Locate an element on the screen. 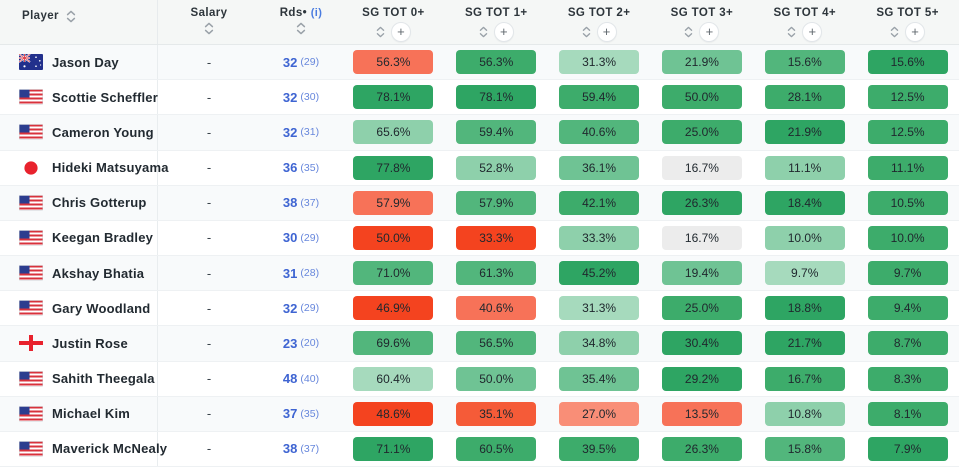 The height and width of the screenshot is (467, 959). sg-tot-2-cell: 42.1% is located at coordinates (599, 203).